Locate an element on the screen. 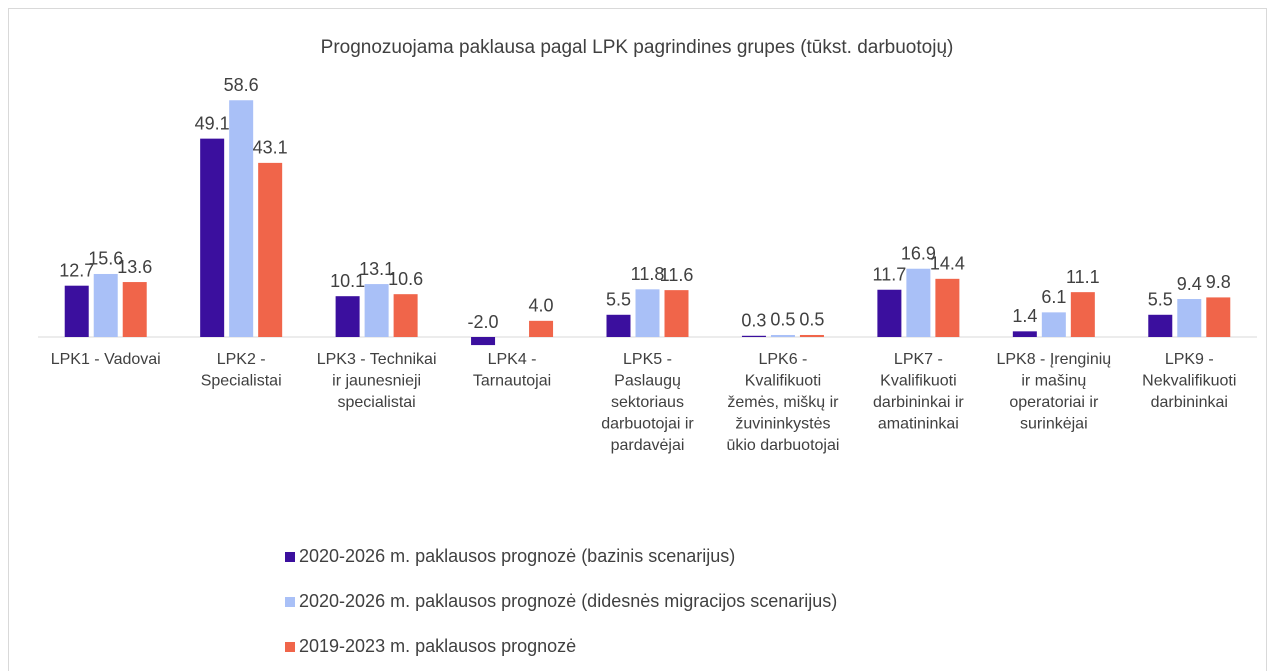  data-label: 9.8 is located at coordinates (1218, 282).